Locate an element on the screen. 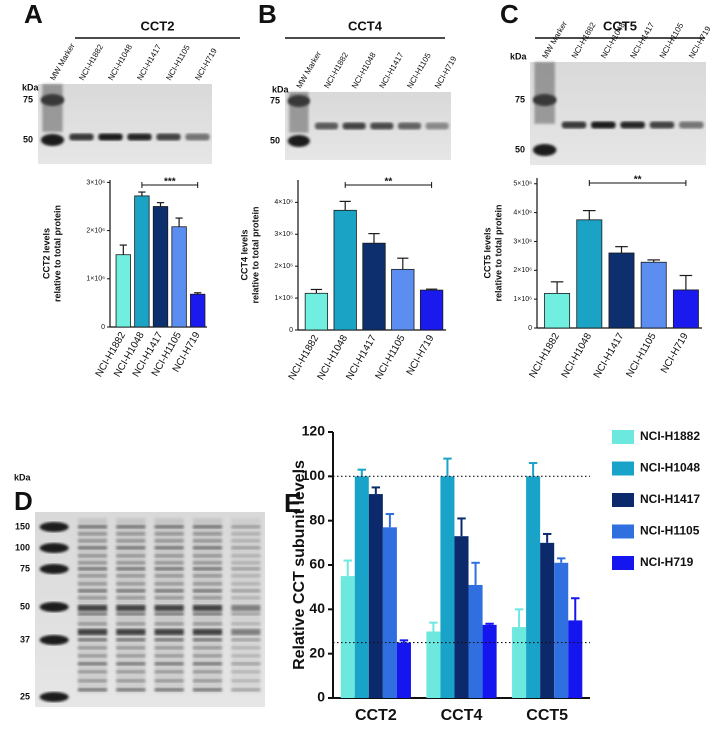 Image resolution: width=720 pixels, height=732 pixels. significance-label: ** is located at coordinates (389, 182).